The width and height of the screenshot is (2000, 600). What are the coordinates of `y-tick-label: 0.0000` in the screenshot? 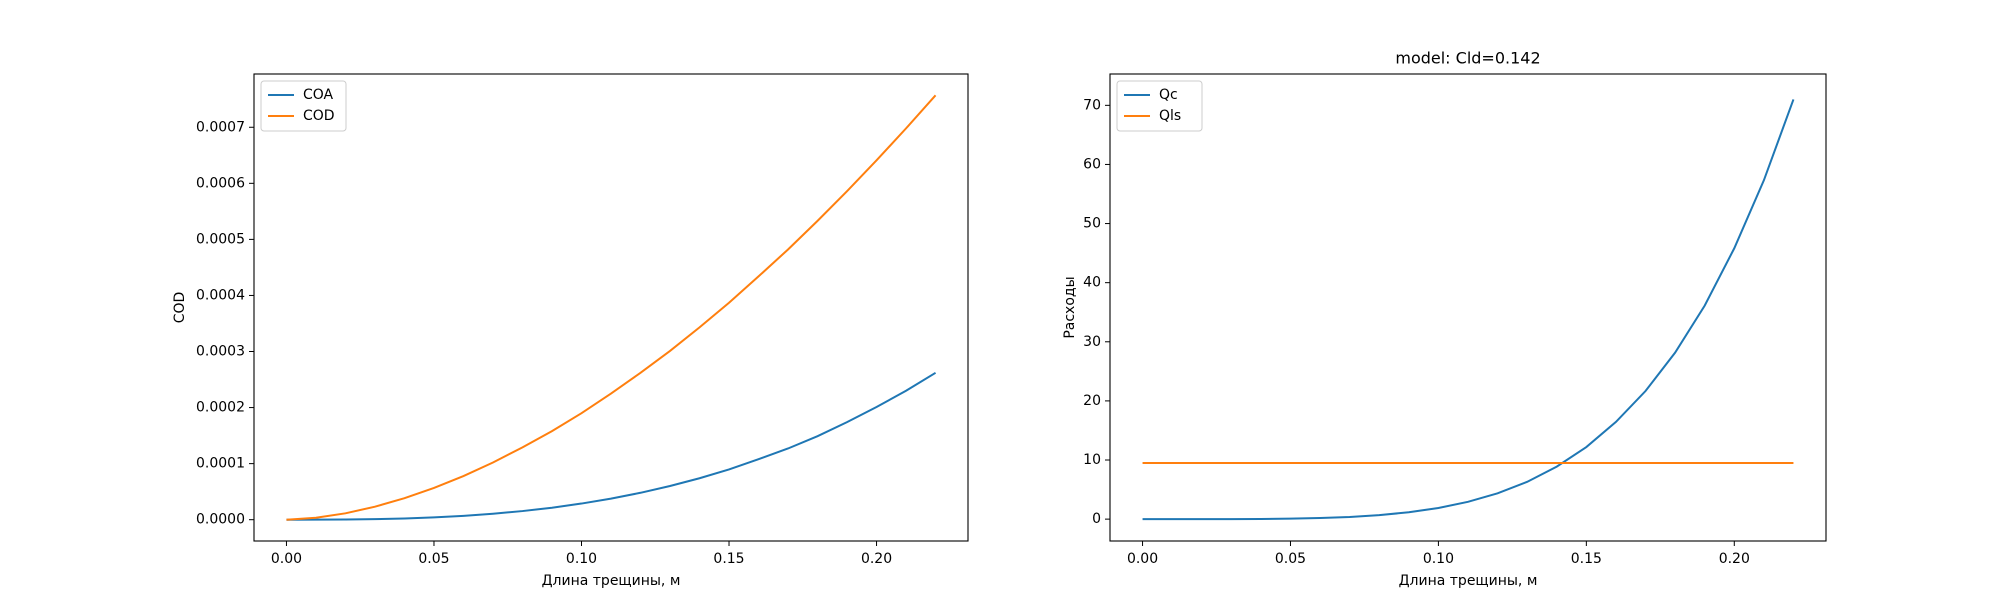 It's located at (220, 520).